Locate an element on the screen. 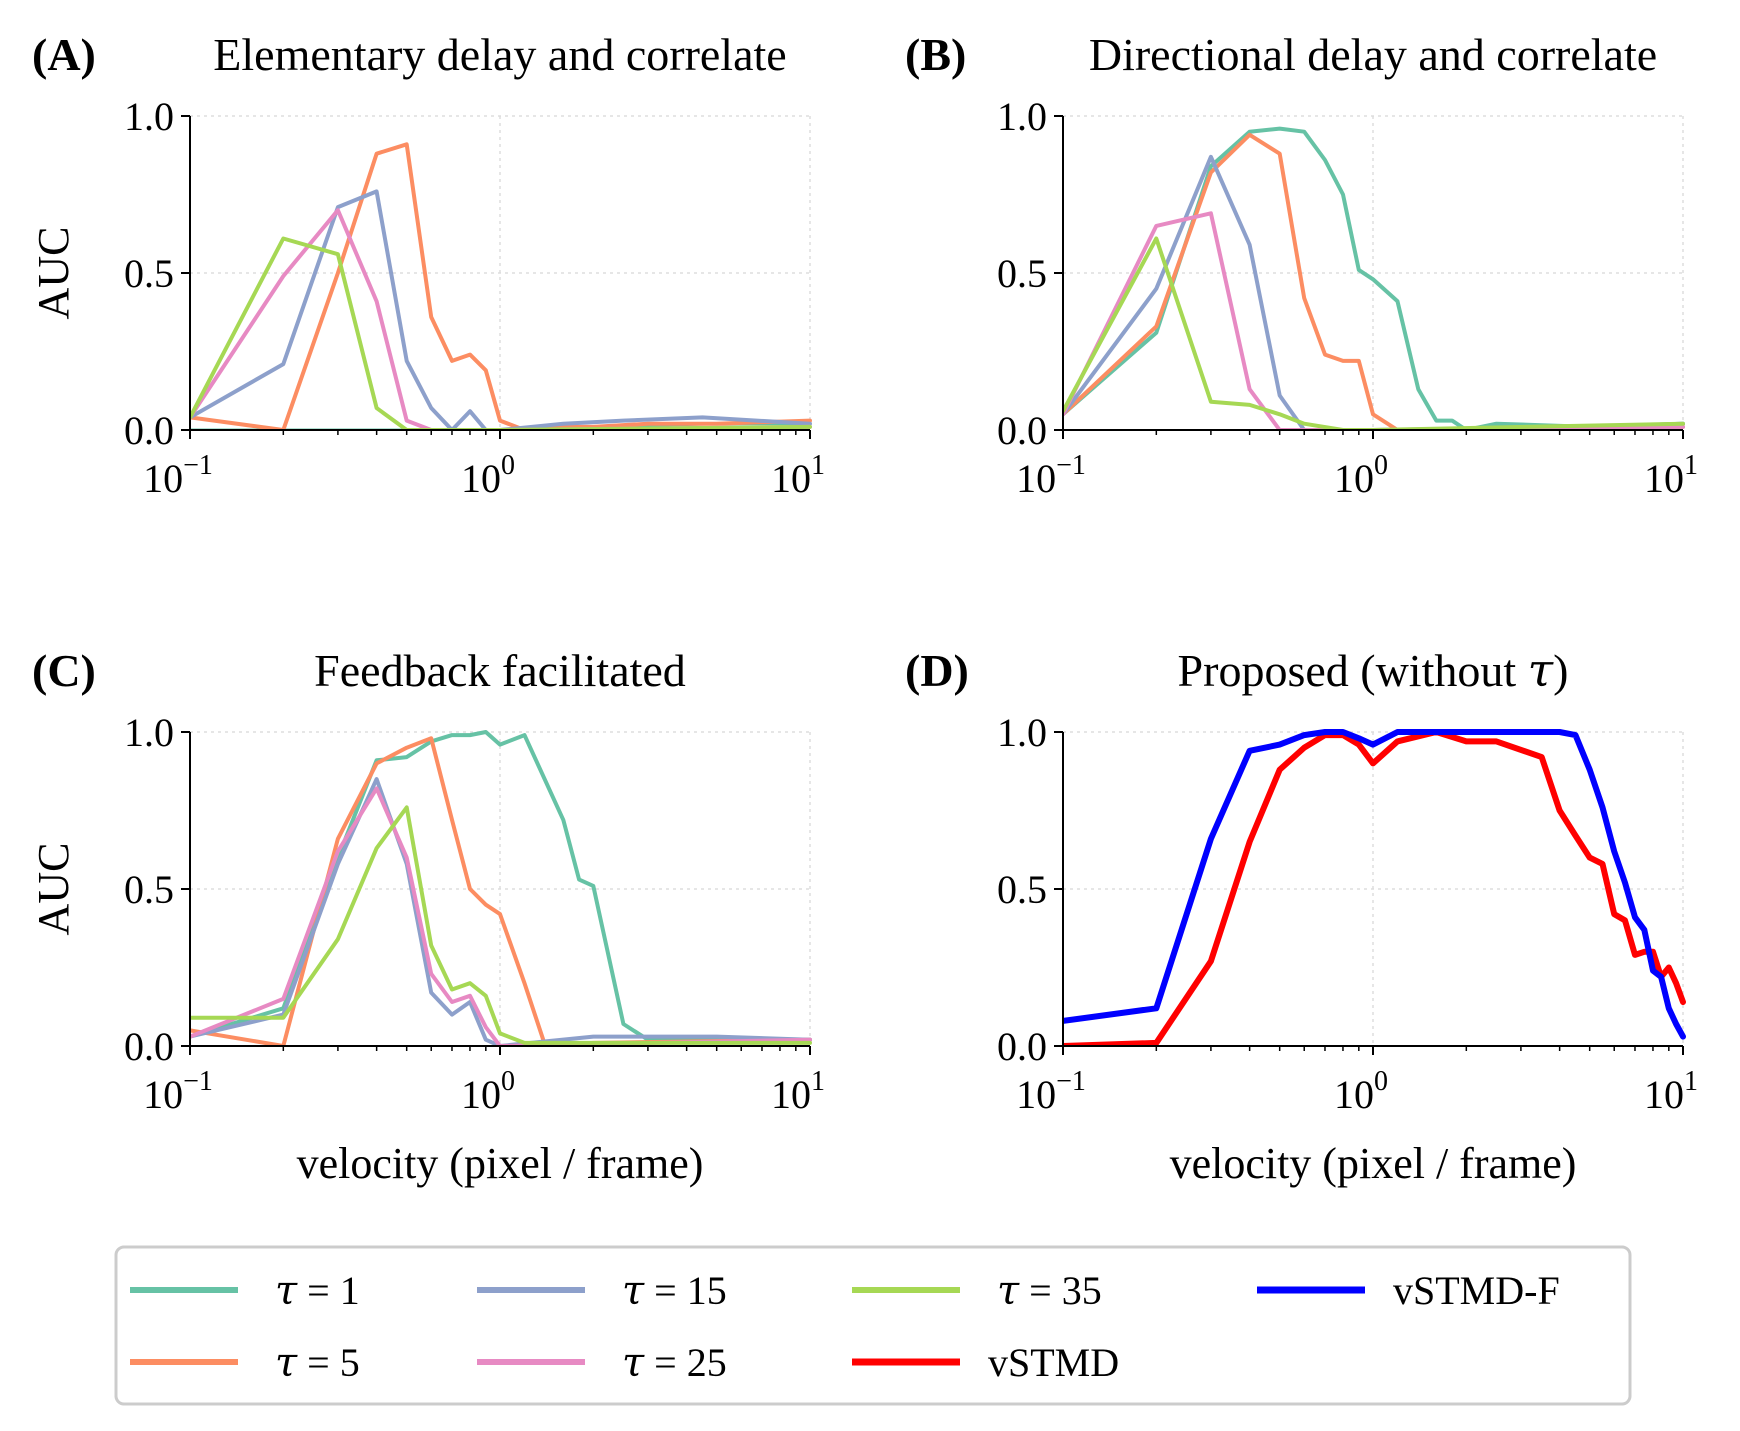 The image size is (1740, 1431). panel-title: Elementary delay and correlate is located at coordinates (499, 54).